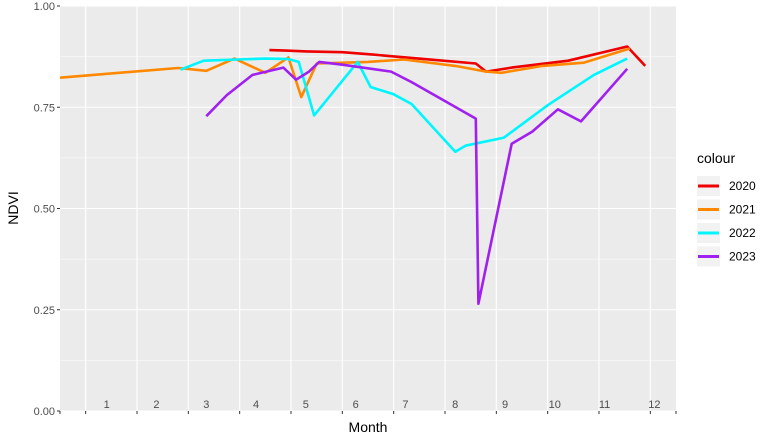 The image size is (773, 442). I want to click on legend-label-2021: 2021, so click(742, 210).